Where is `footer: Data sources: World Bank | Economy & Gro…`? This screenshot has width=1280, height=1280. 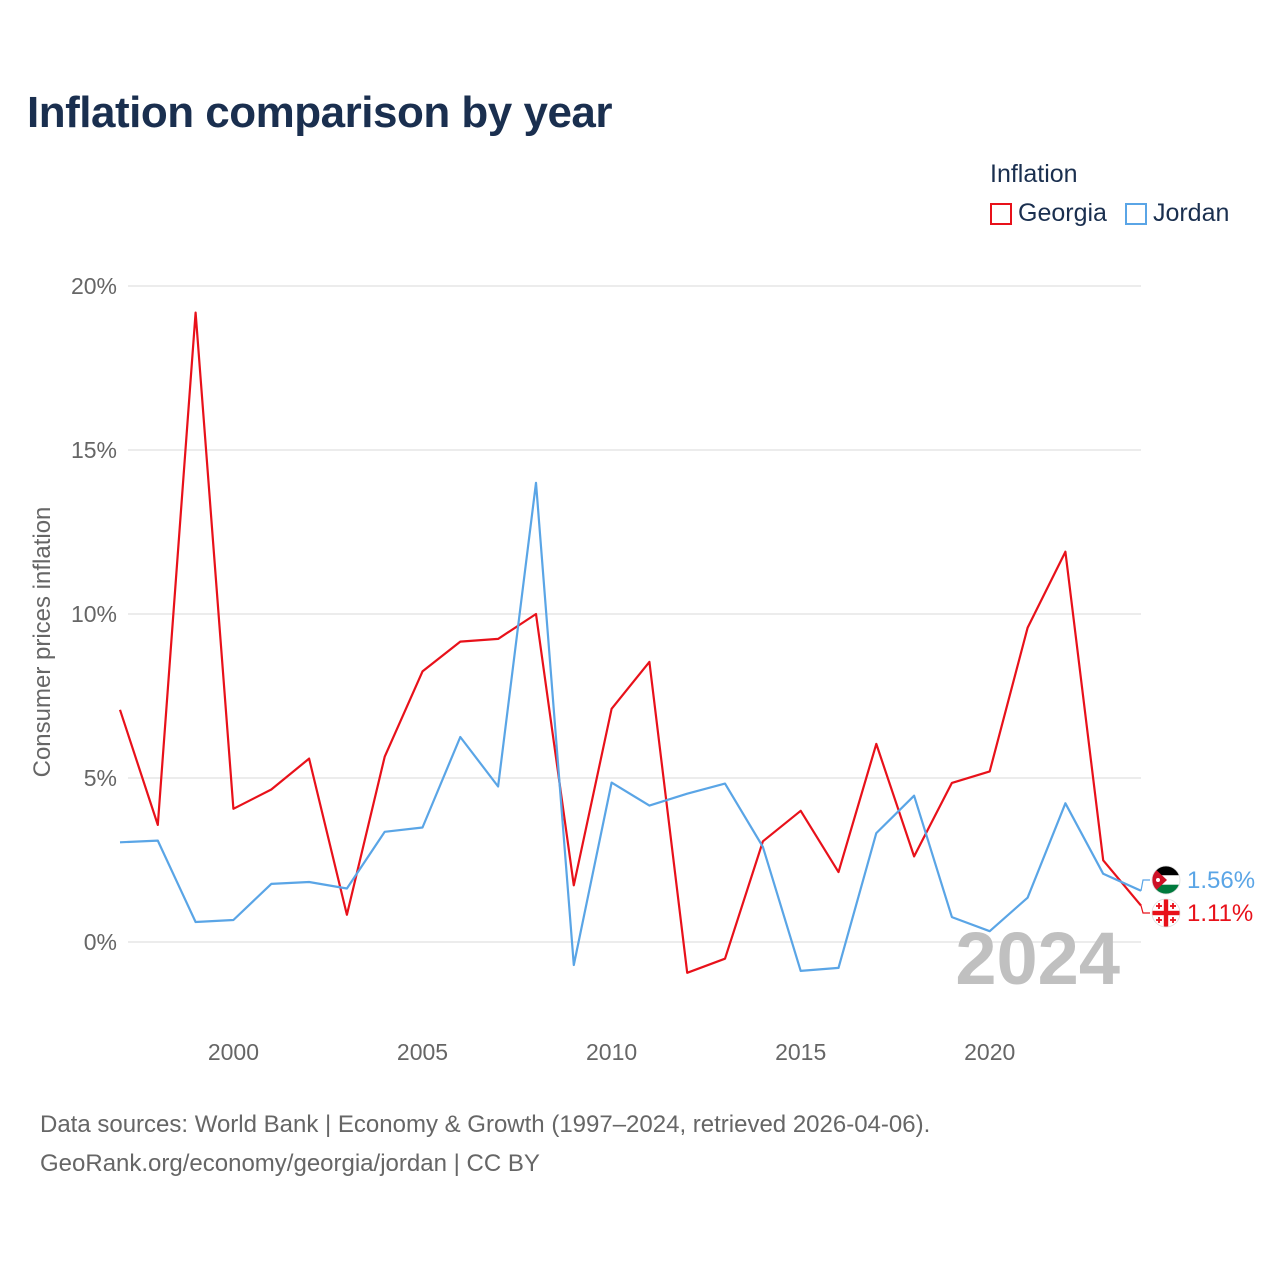 footer: Data sources: World Bank | Economy & Gro… is located at coordinates (485, 1144).